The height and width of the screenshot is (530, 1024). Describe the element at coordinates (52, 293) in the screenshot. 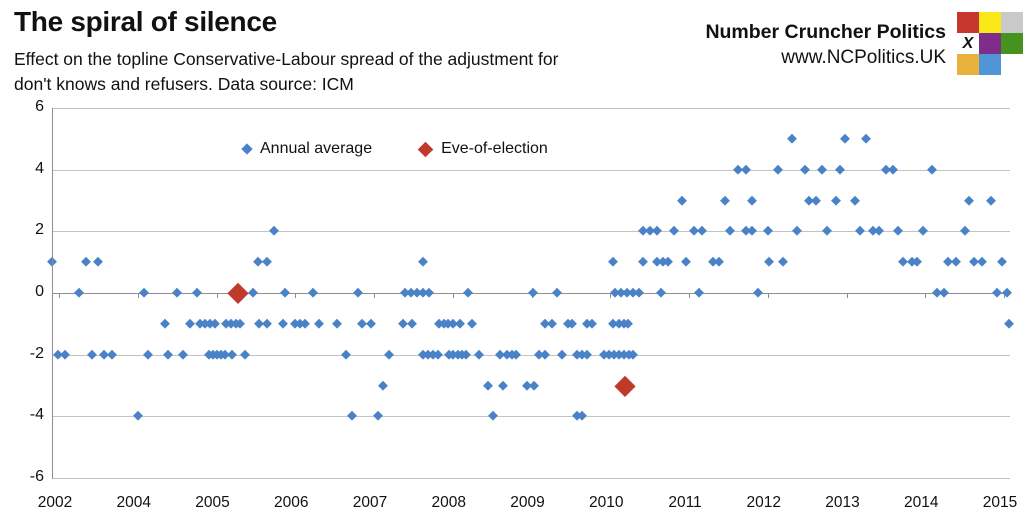

I see `y-axis-line` at that location.